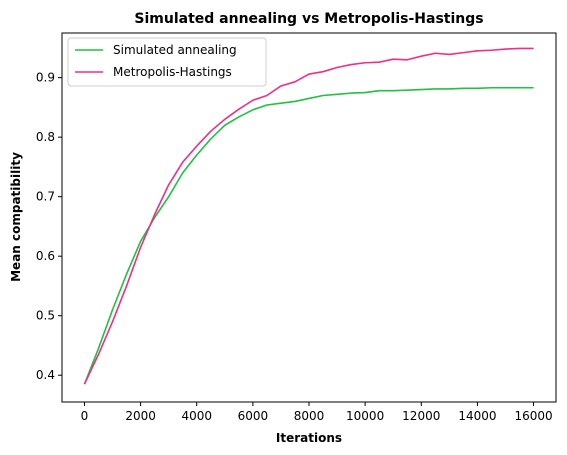 This screenshot has width=567, height=455. What do you see at coordinates (172, 72) in the screenshot?
I see `legend-label-metropolis-hastings: Metropolis-Hastings` at bounding box center [172, 72].